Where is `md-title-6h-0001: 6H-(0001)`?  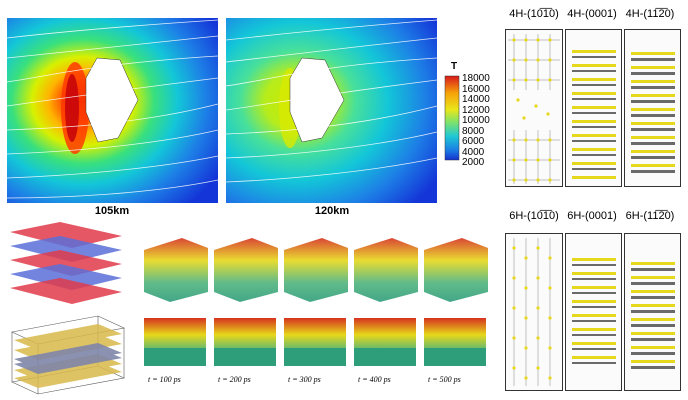
md-title-6h-0001: 6H-(0001) is located at coordinates (592, 216).